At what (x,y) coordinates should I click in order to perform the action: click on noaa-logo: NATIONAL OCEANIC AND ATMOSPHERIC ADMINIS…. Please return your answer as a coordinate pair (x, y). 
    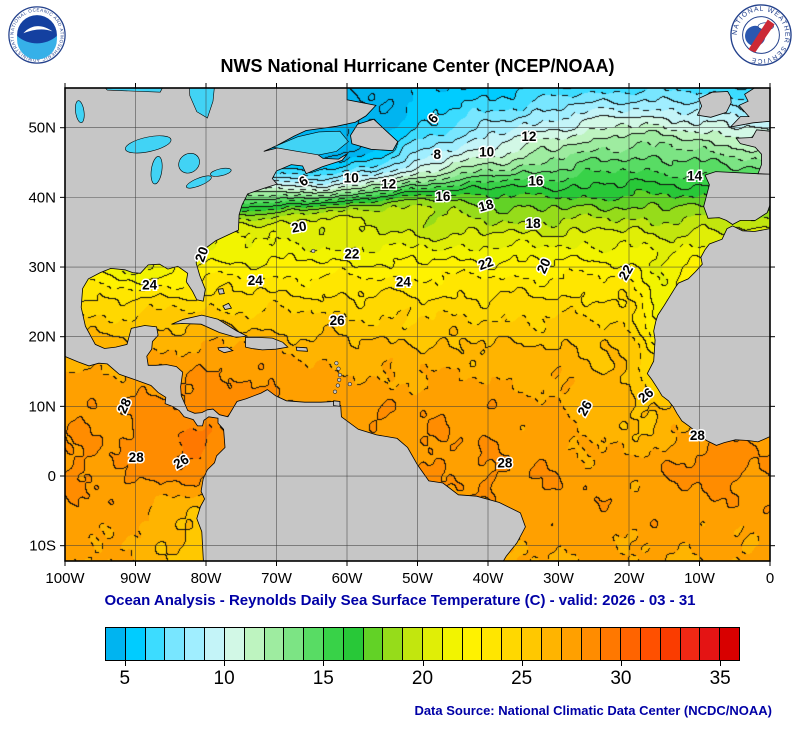
    Looking at the image, I should click on (37, 35).